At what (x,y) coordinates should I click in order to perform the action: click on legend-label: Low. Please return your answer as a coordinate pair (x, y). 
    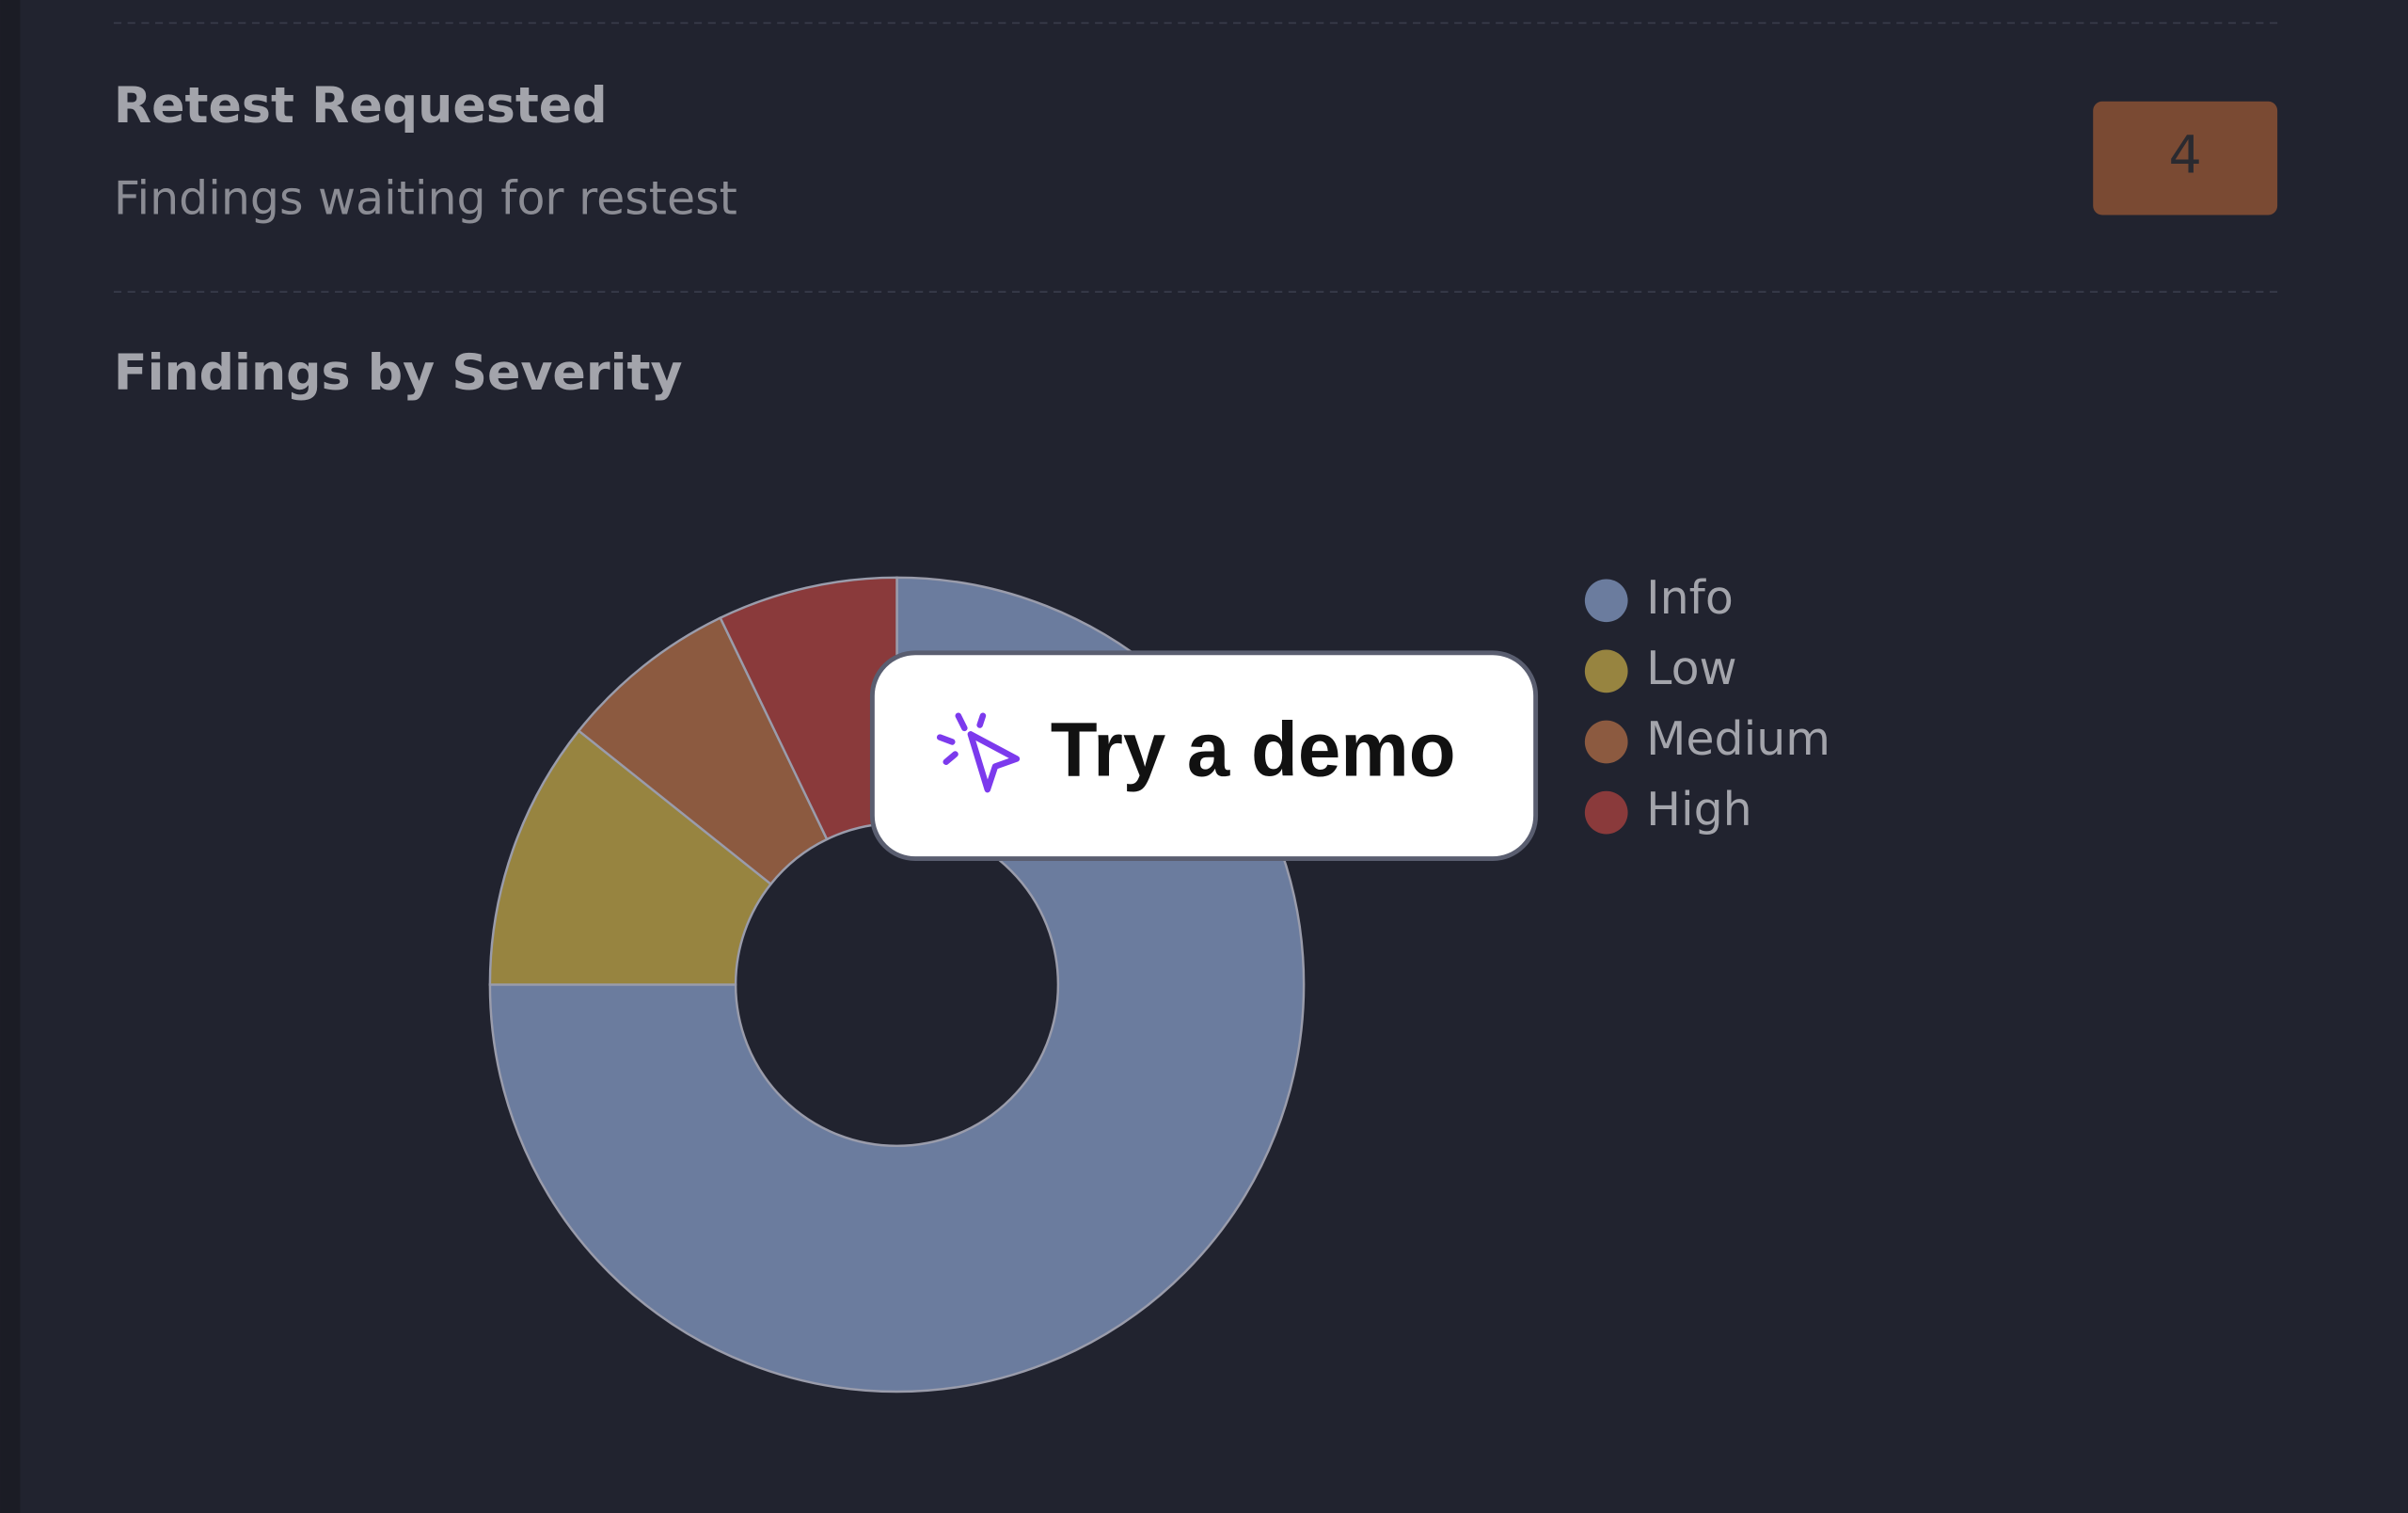
    Looking at the image, I should click on (1691, 668).